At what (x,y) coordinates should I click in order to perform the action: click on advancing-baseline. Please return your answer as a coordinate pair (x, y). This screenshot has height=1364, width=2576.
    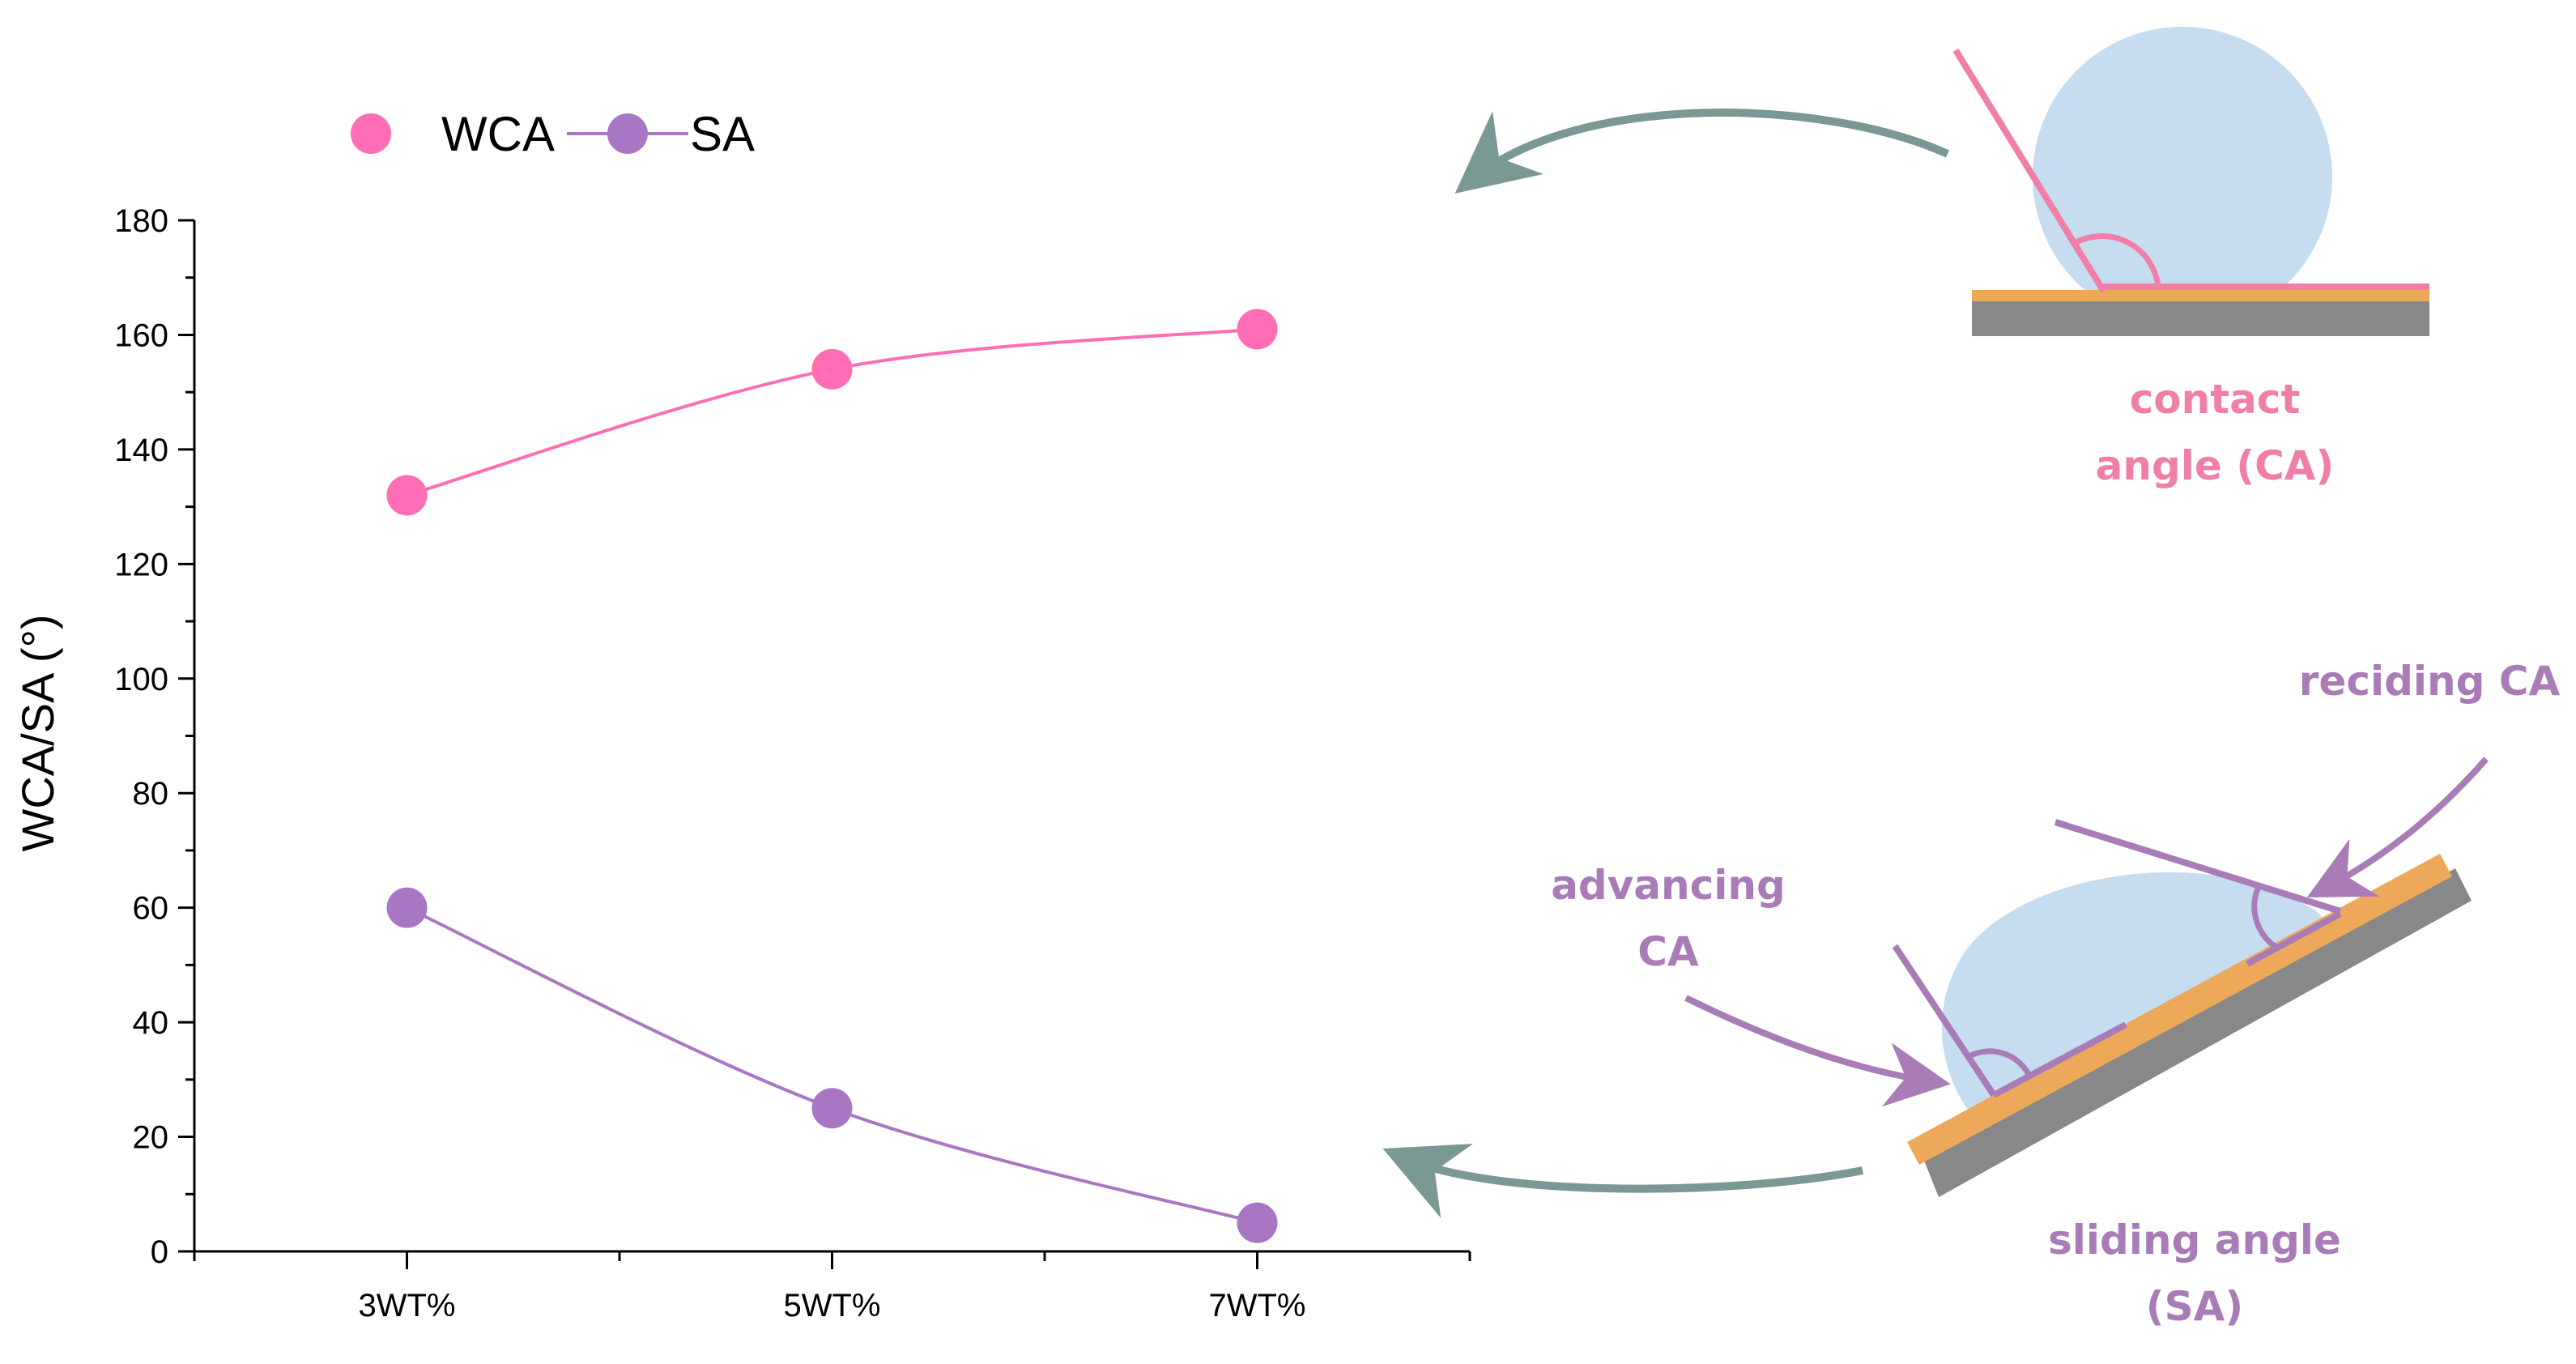
    Looking at the image, I should click on (2059, 1059).